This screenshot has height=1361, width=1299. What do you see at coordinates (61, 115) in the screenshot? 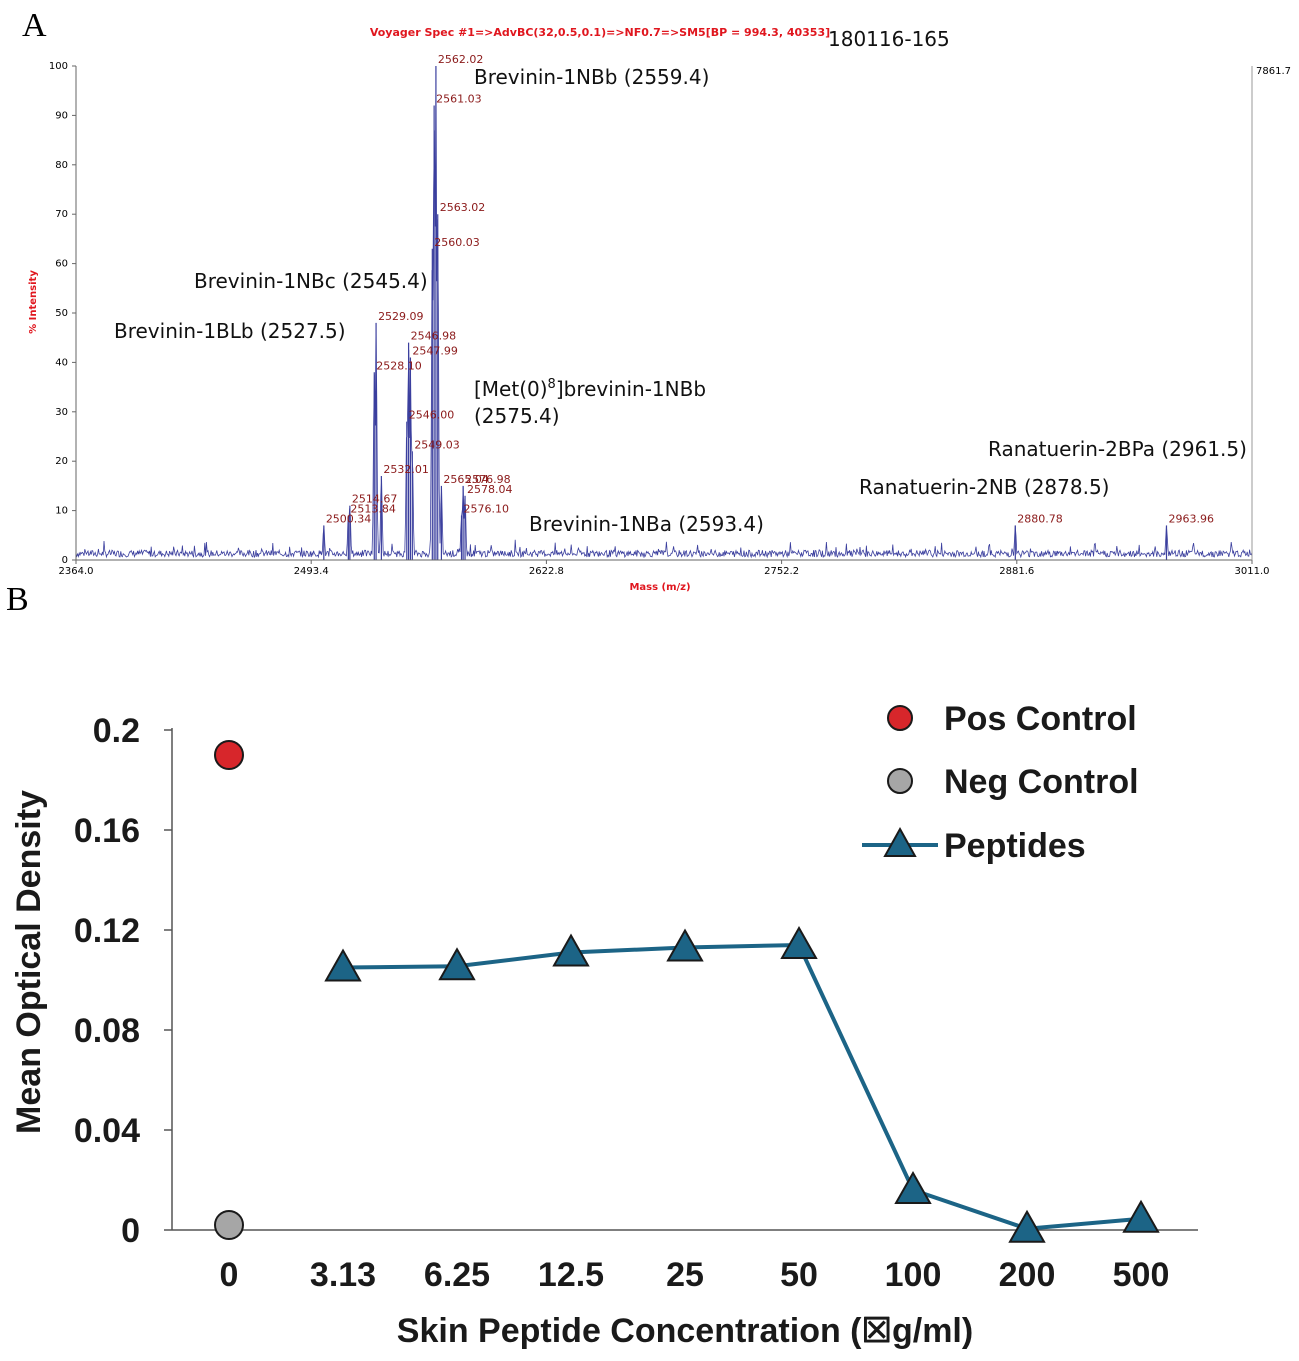
I see `ms-y-tick-label: 90` at bounding box center [61, 115].